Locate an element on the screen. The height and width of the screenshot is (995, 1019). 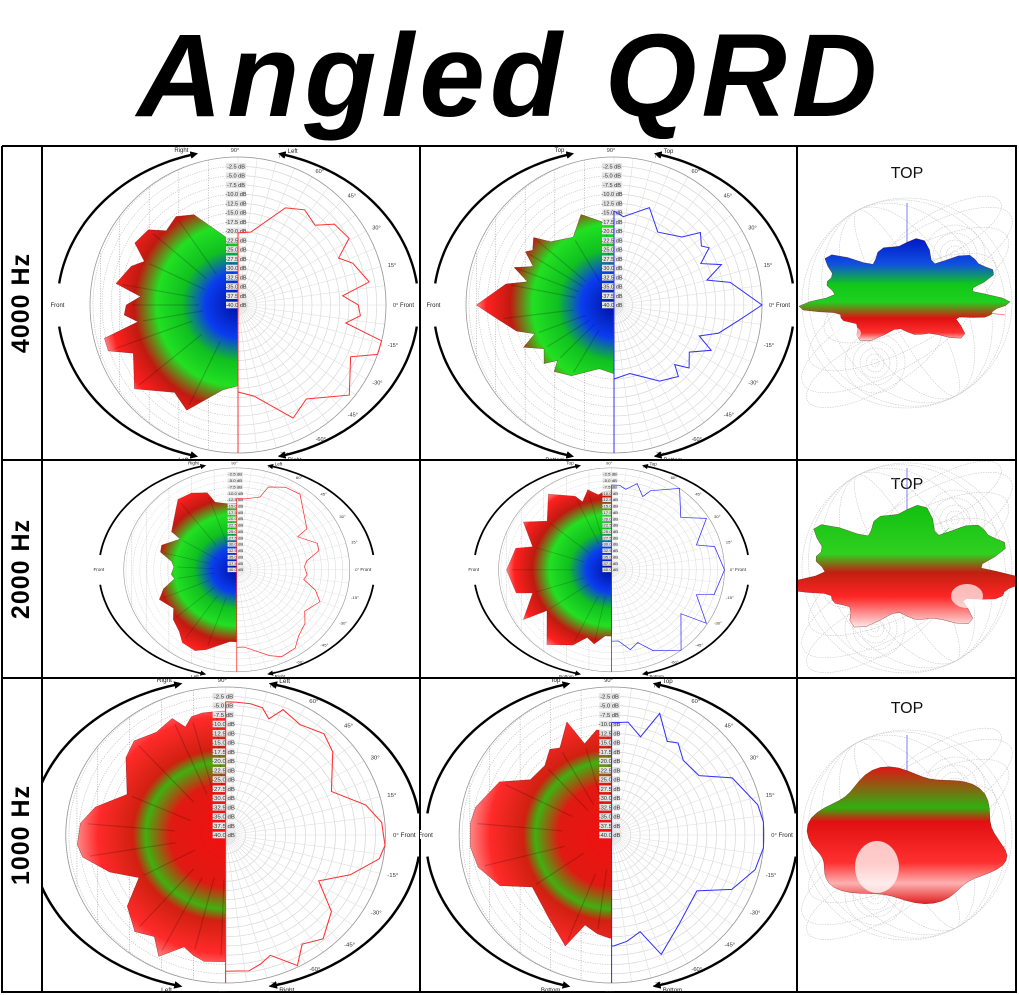
db-tick-label: -25.0 dB is located at coordinates (611, 251).